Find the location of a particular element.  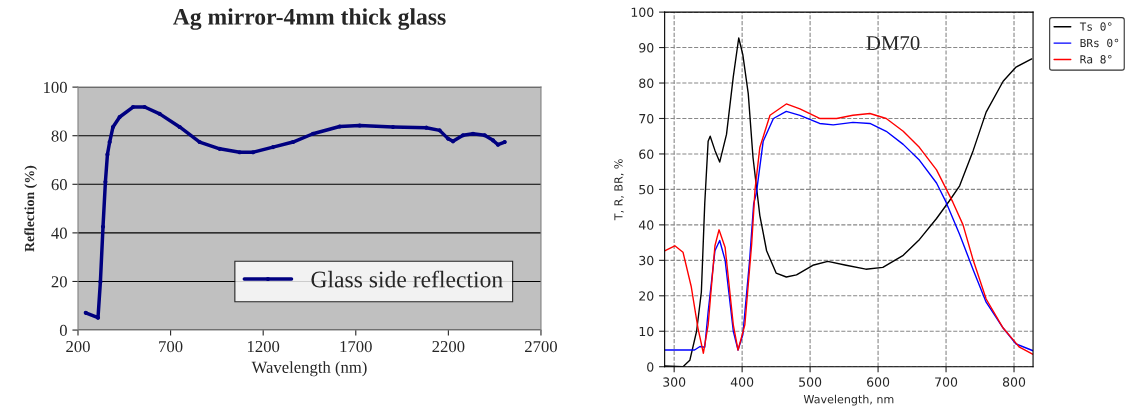

text: DM70 is located at coordinates (893, 43).